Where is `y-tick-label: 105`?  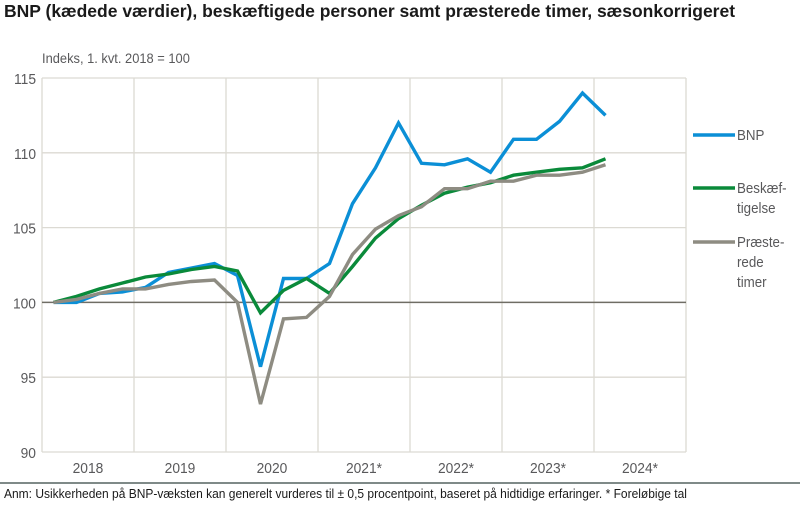
y-tick-label: 105 is located at coordinates (24, 229).